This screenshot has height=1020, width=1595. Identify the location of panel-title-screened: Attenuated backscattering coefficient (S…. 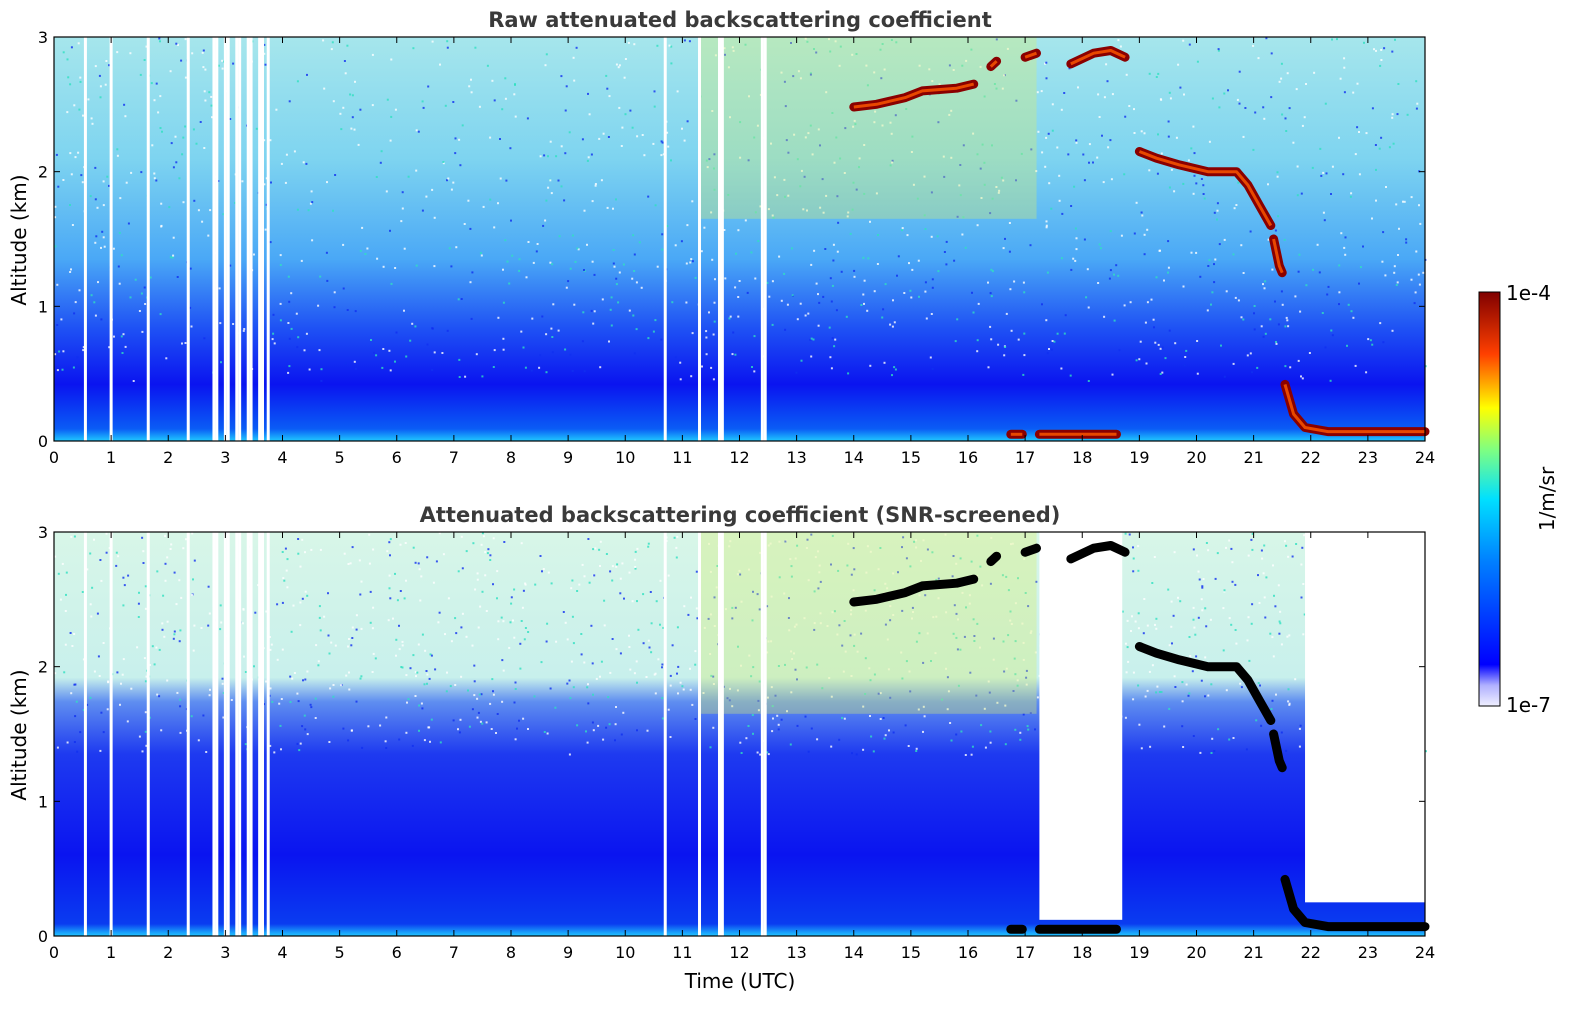
(740, 515).